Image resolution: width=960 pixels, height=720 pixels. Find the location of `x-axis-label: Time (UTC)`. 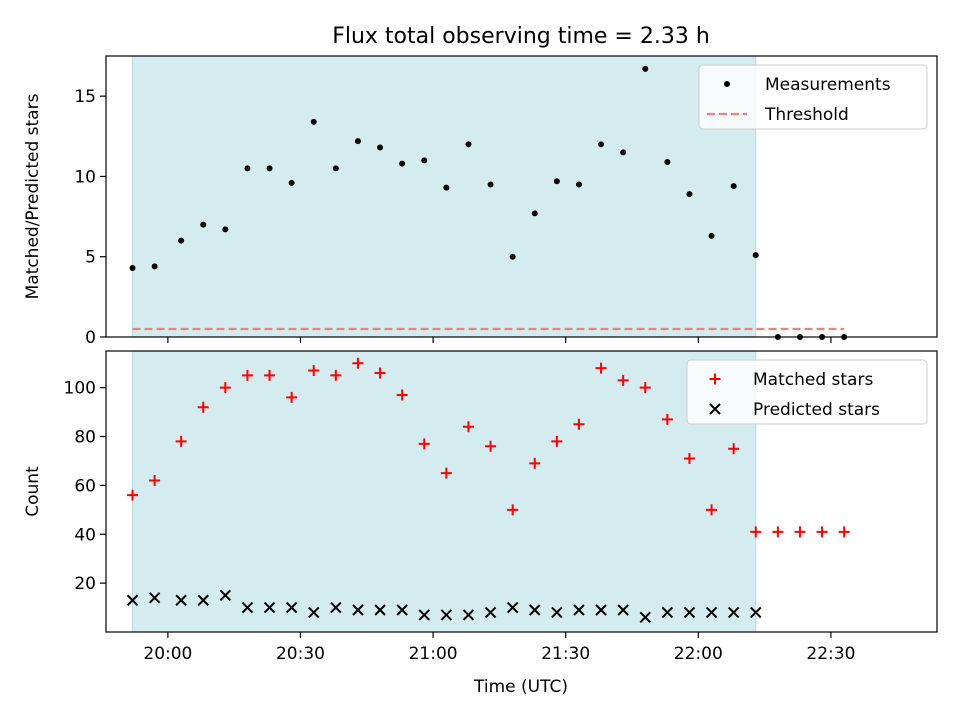

x-axis-label: Time (UTC) is located at coordinates (520, 687).